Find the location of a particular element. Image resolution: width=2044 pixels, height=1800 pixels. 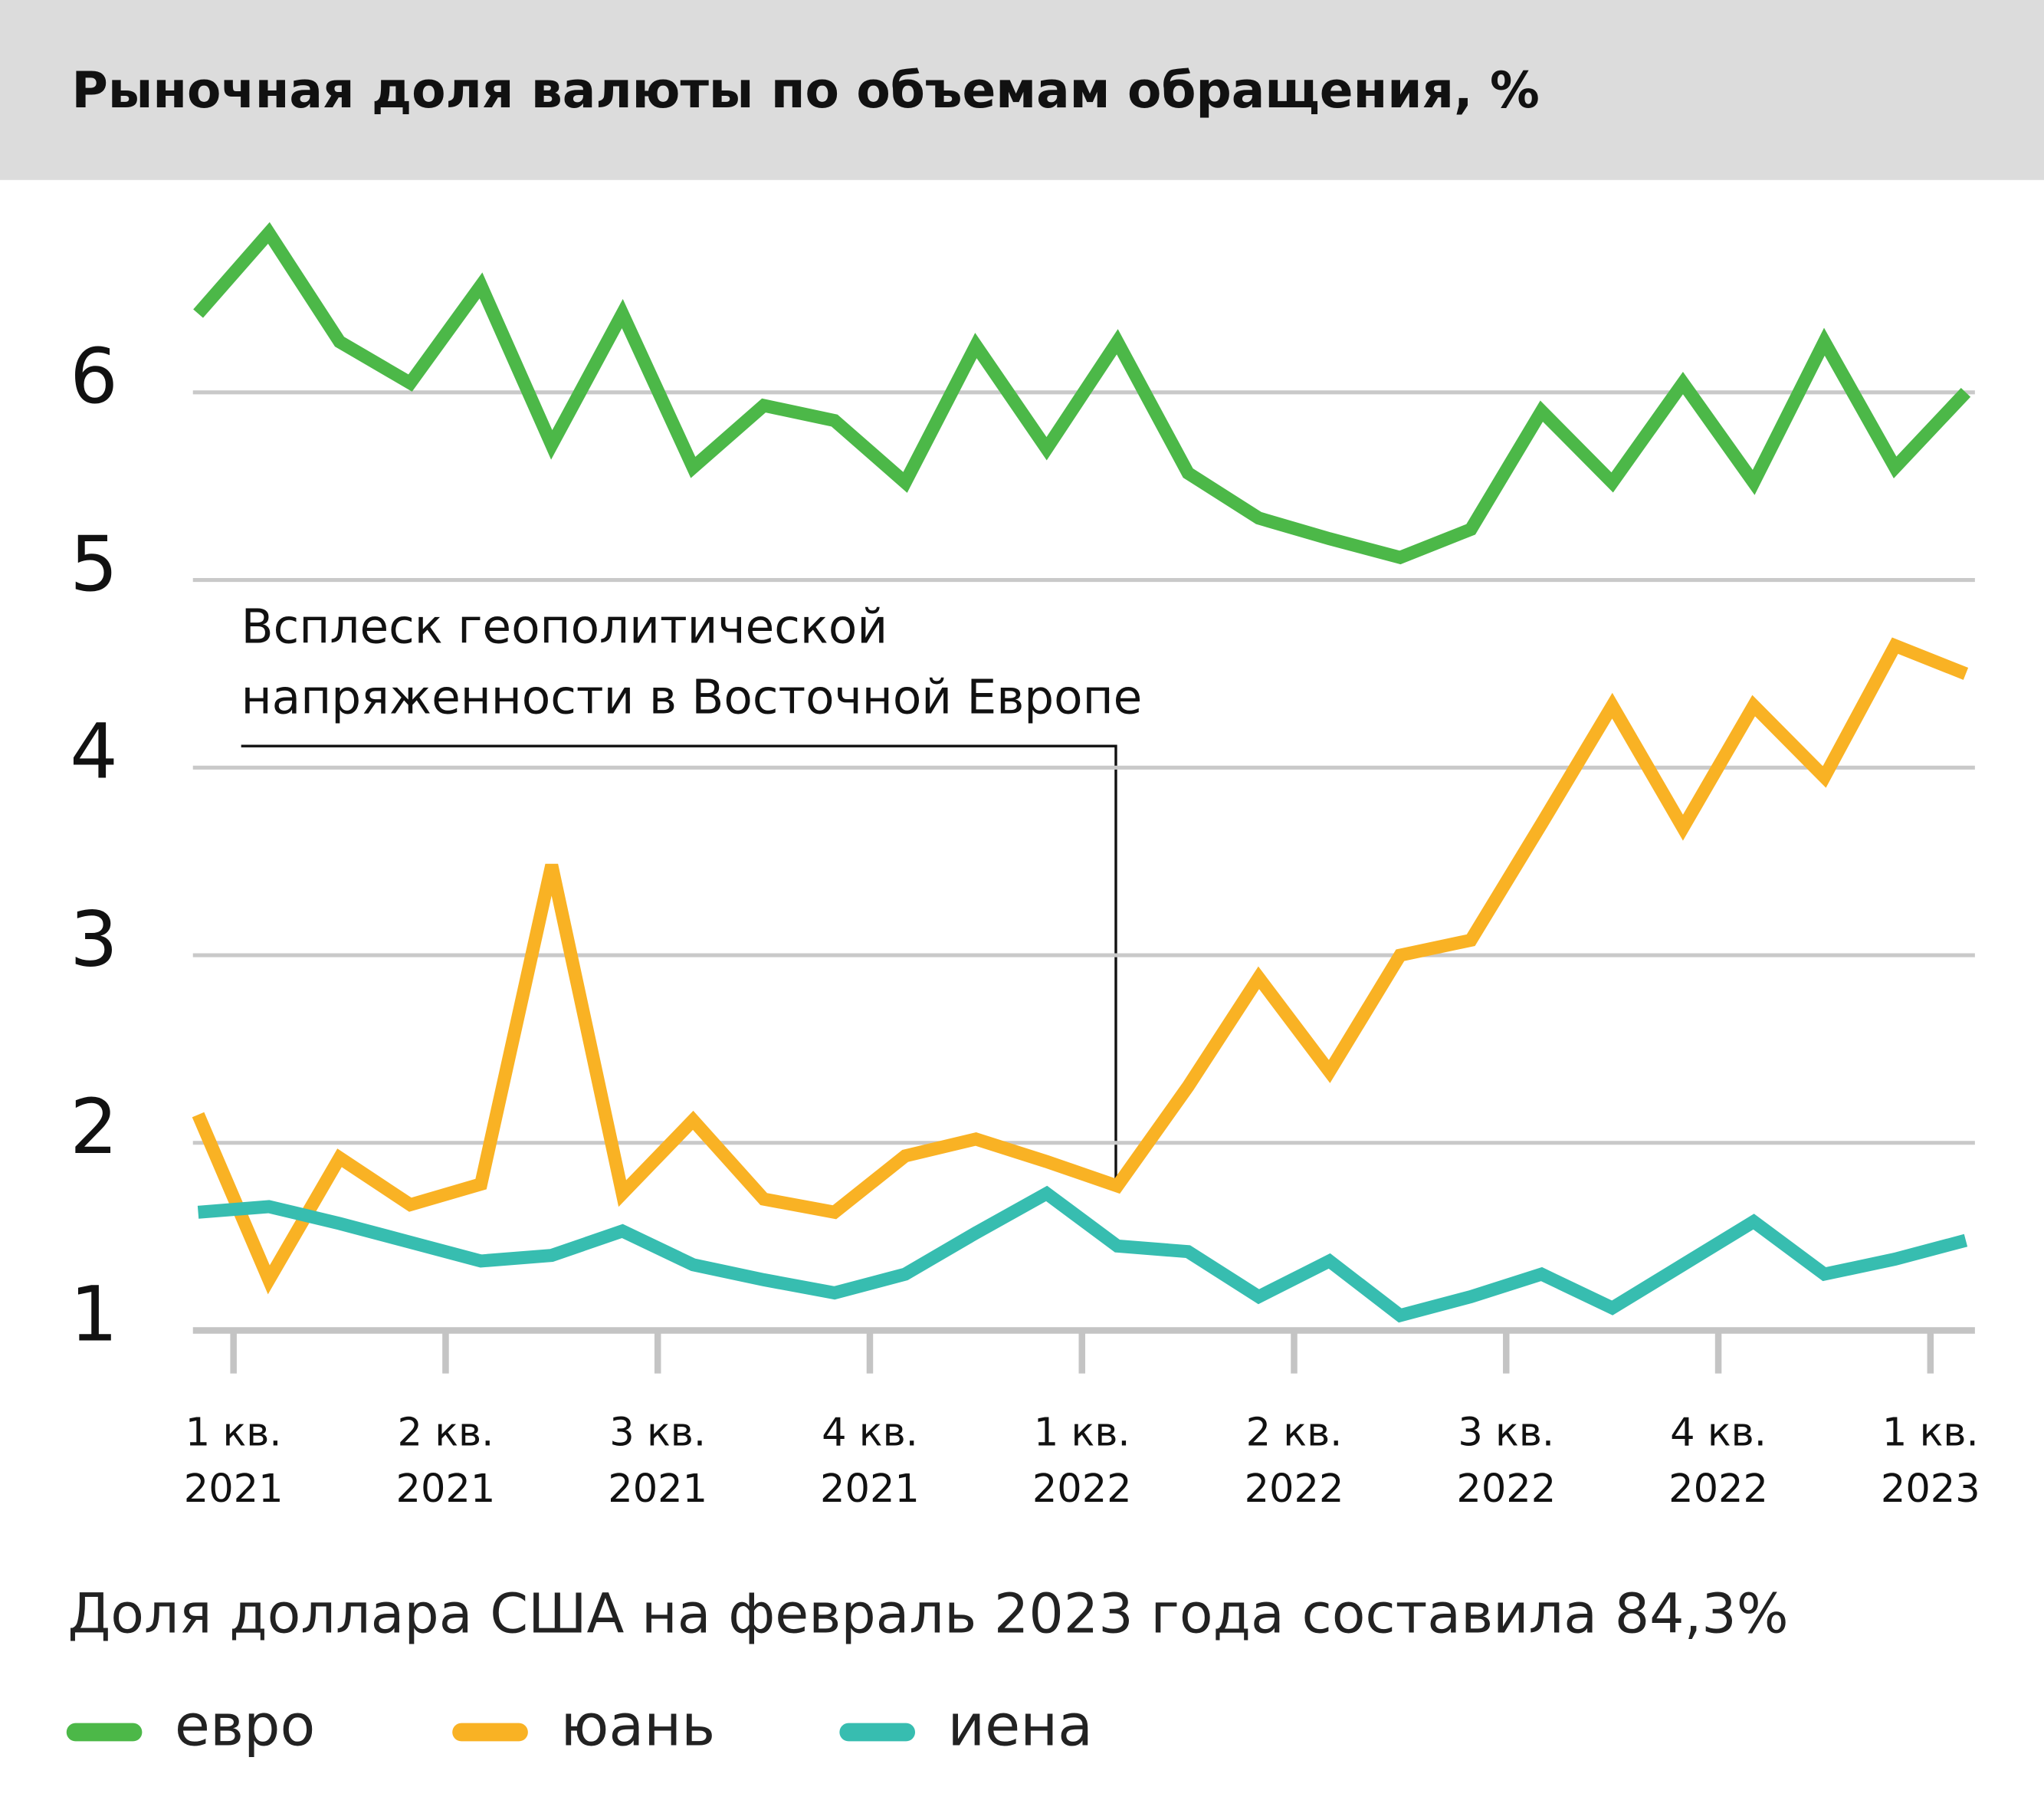

legend-label: иена is located at coordinates (1021, 1726).